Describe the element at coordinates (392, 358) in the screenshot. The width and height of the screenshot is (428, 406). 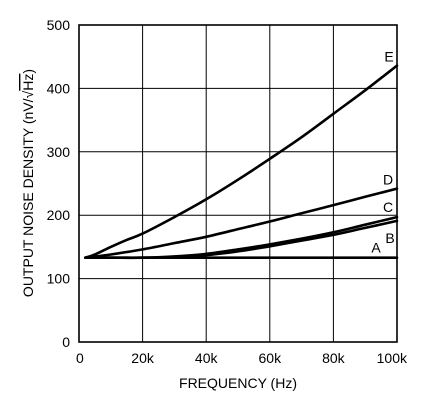
I see `x-tick-label: 100k` at that location.